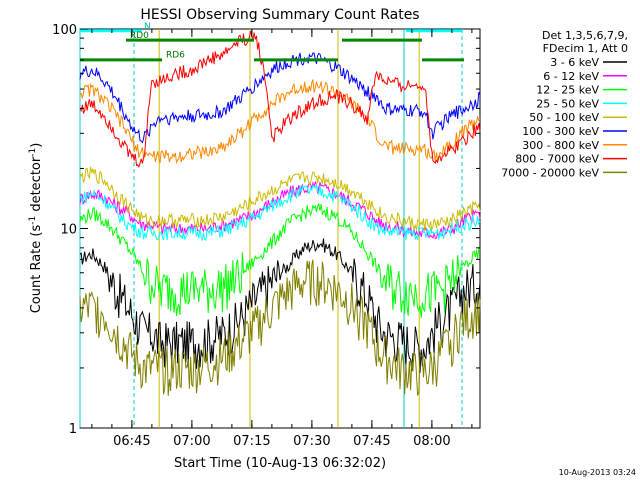 This screenshot has height=480, width=640. What do you see at coordinates (147, 27) in the screenshot?
I see `status-bar-label-0: N` at bounding box center [147, 27].